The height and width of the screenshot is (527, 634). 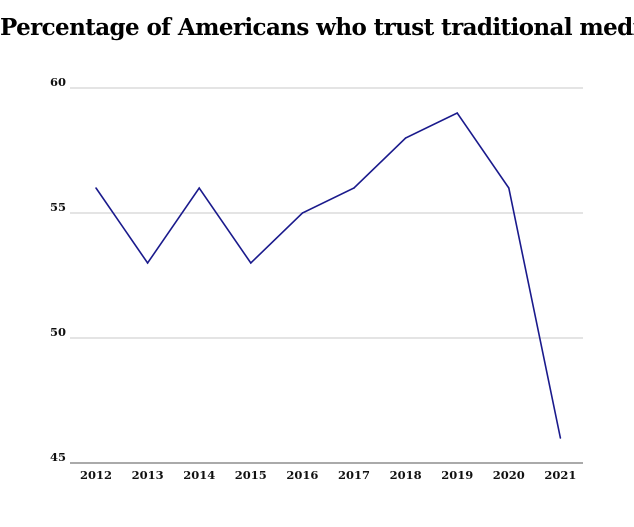 I want to click on x-axis-ticks: 2012 2013 2014 2015 2016 2017 2018 2019 2020 2021, so click(x=328, y=475).